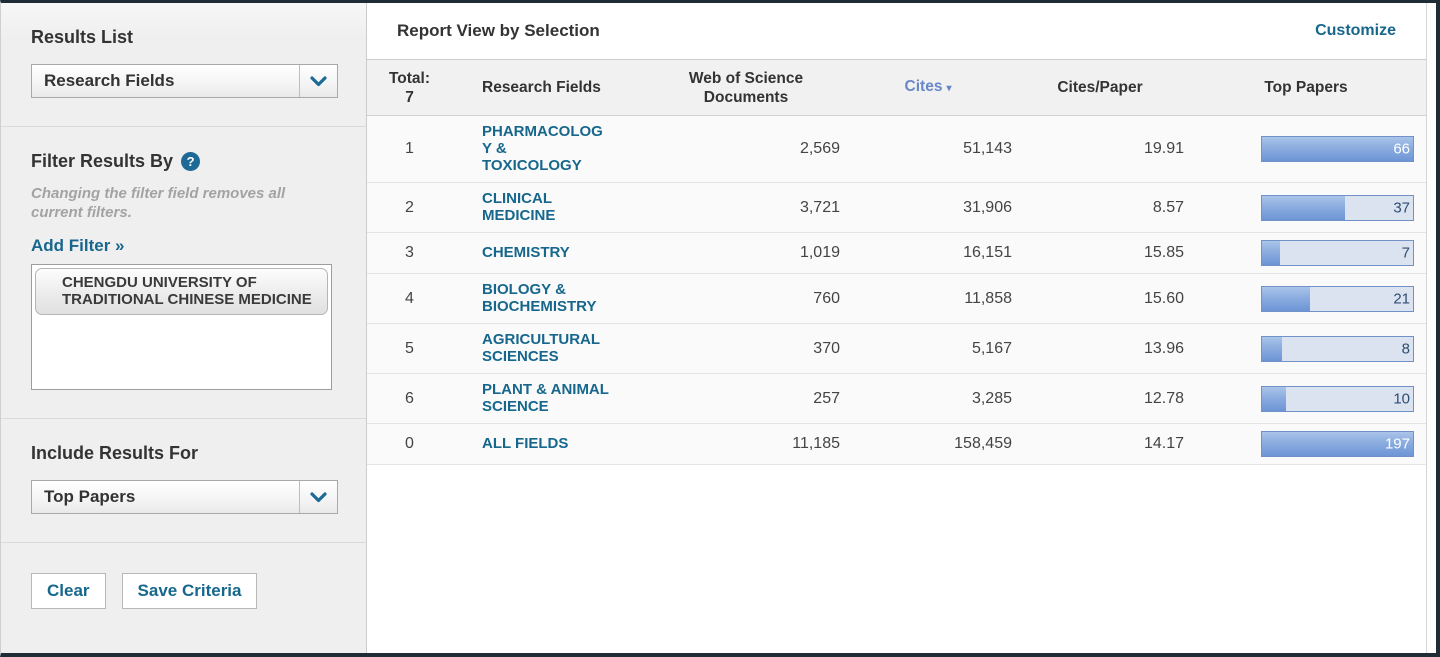 Image resolution: width=1440 pixels, height=657 pixels. I want to click on top-papers-cell: 7, so click(1306, 253).